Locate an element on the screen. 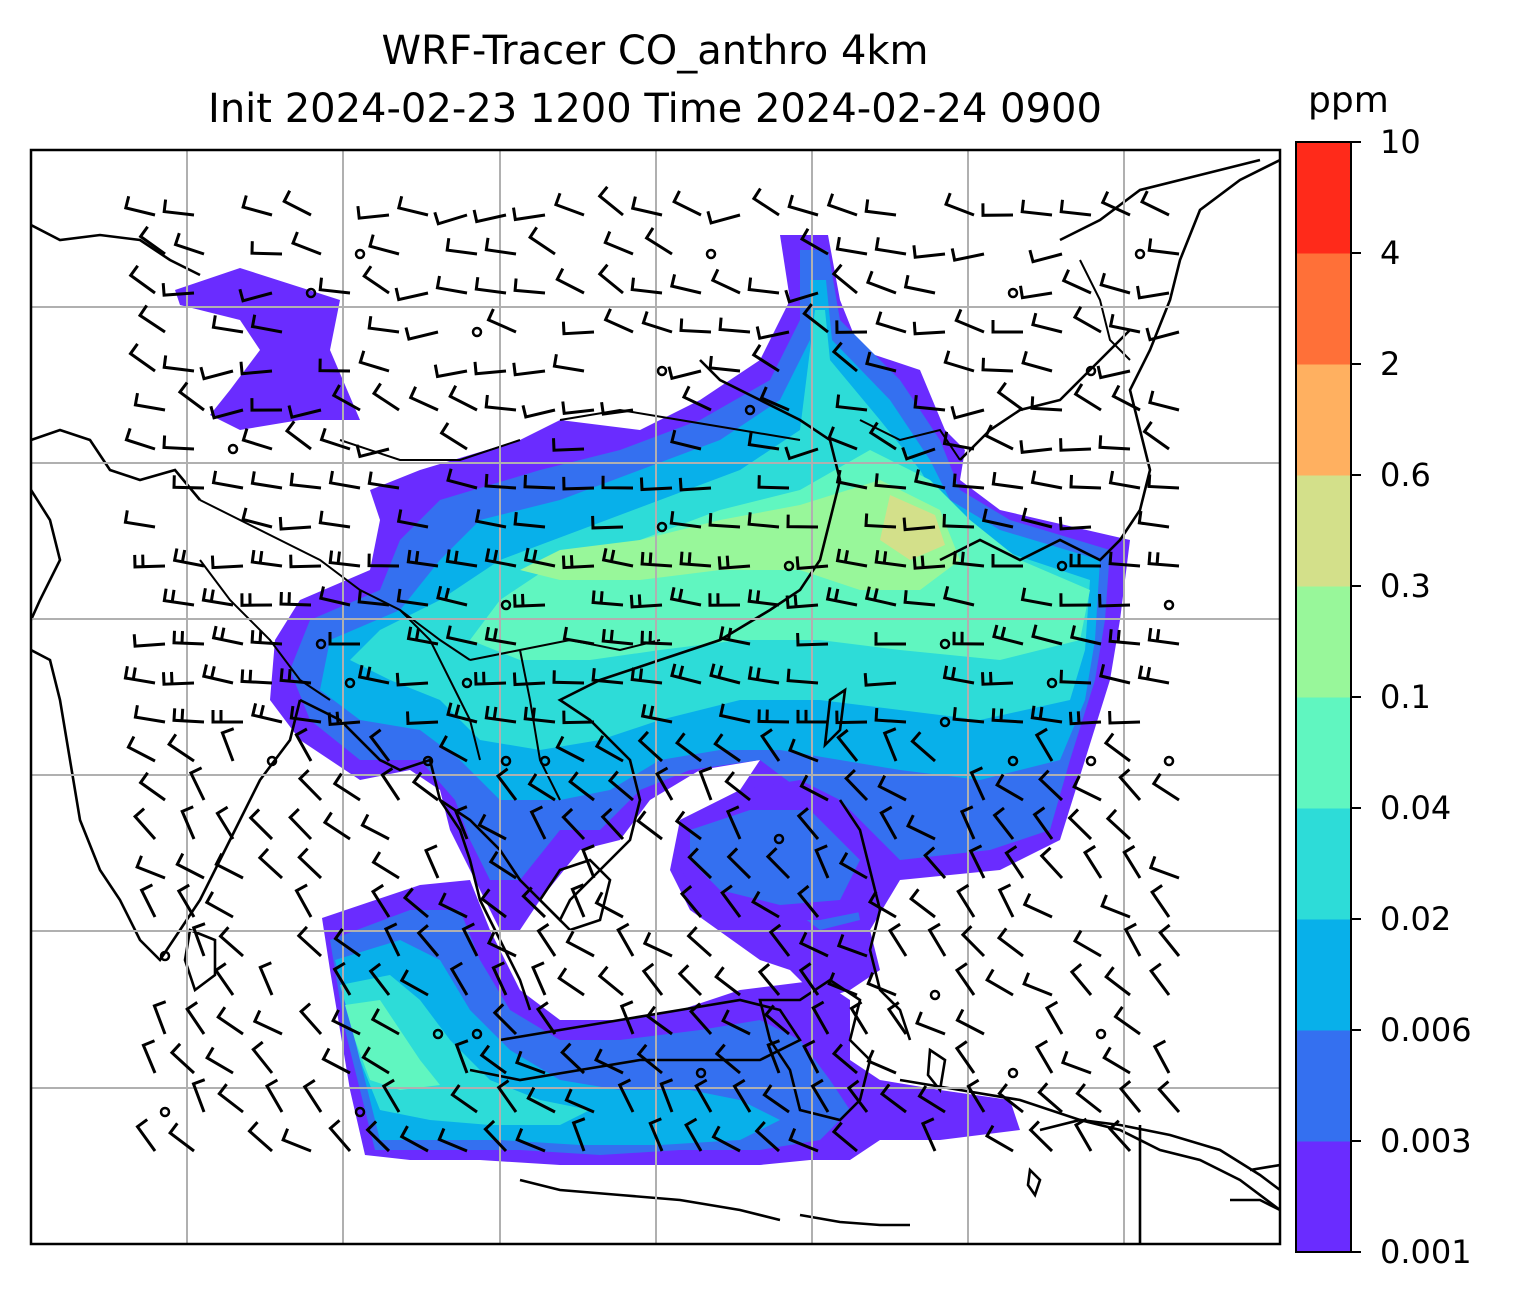 This screenshot has width=1528, height=1306. colorbar-tick-label: 0.04 is located at coordinates (1416, 808).